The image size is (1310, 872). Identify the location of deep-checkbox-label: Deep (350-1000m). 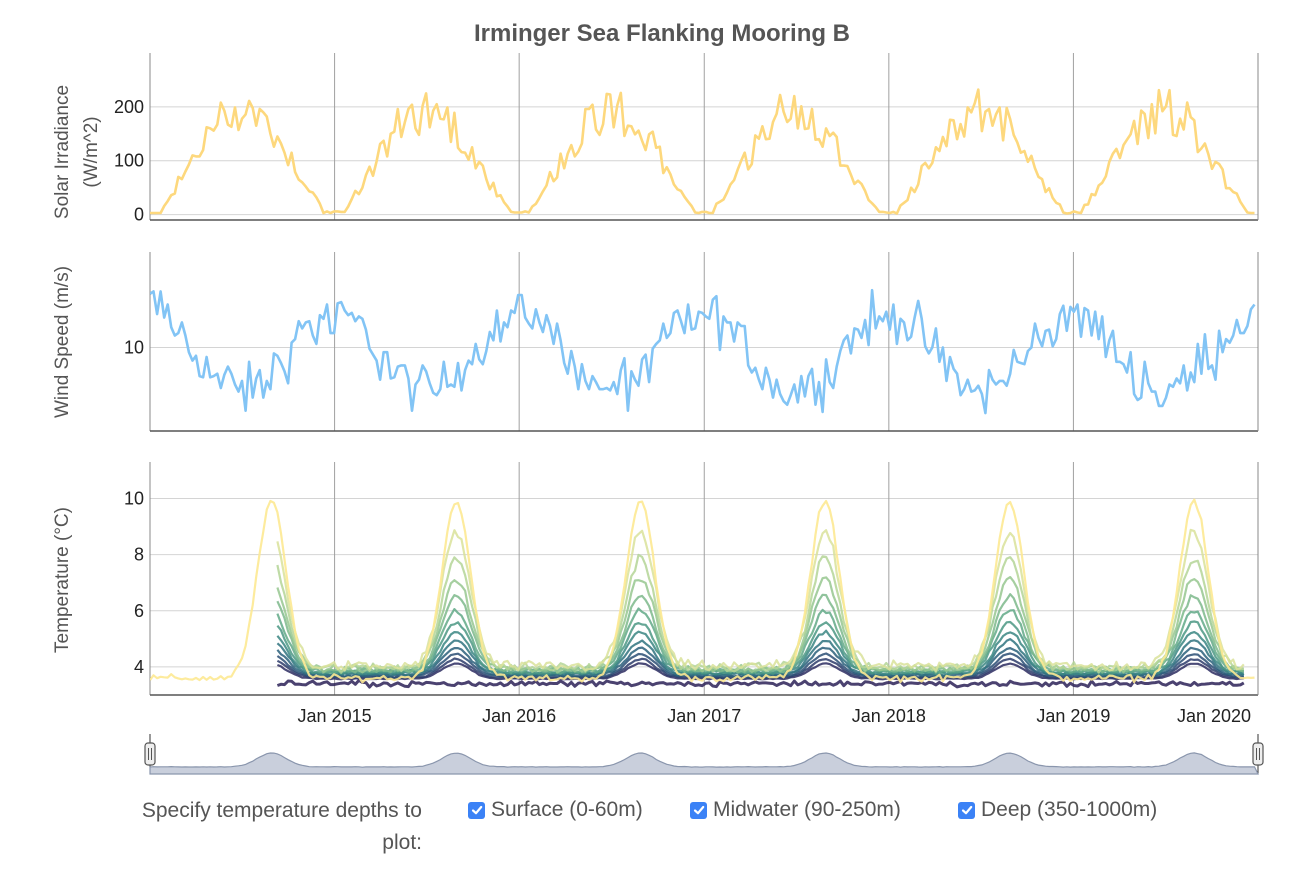
(1069, 809).